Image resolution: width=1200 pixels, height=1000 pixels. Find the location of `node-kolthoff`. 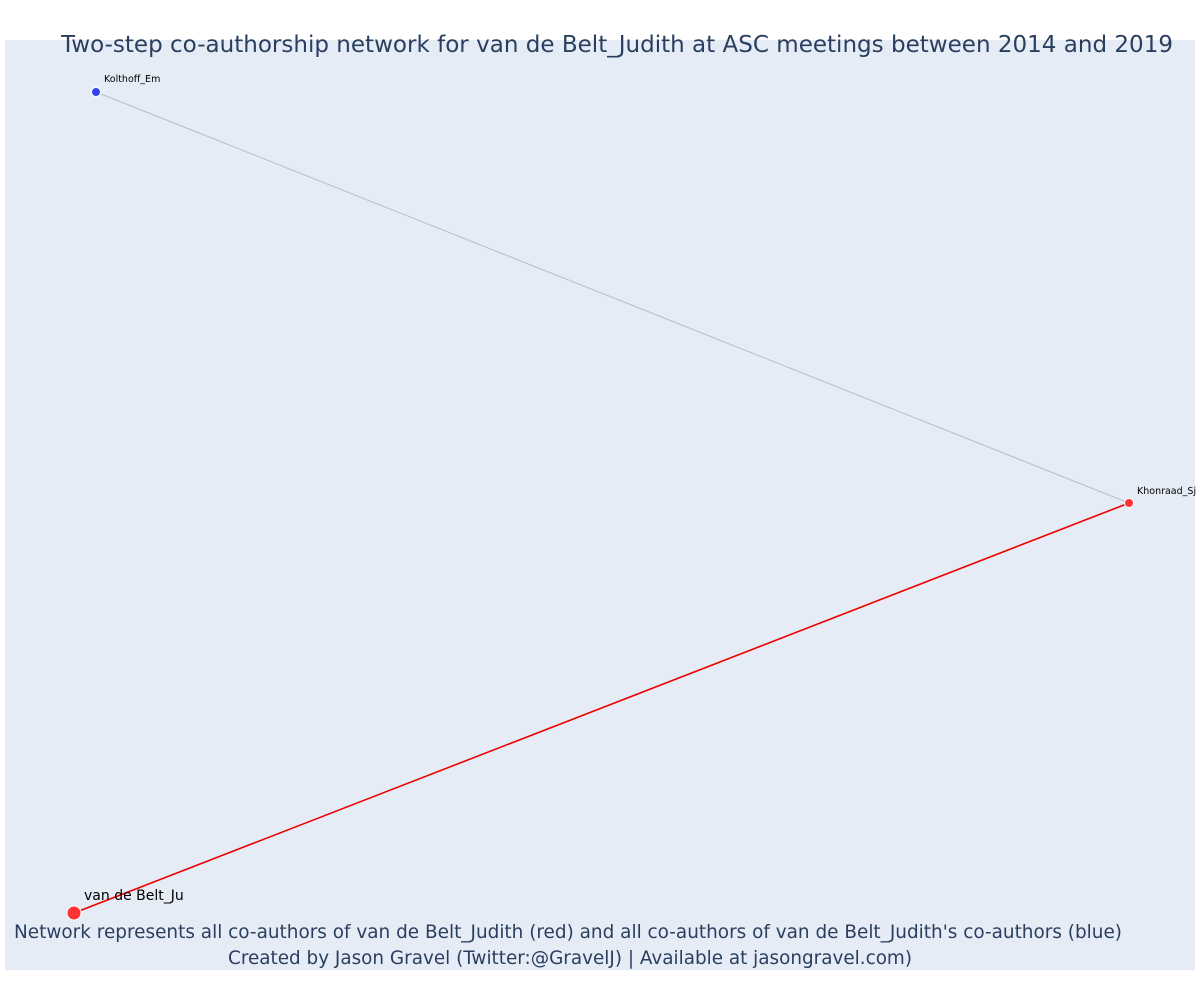

node-kolthoff is located at coordinates (96, 92).